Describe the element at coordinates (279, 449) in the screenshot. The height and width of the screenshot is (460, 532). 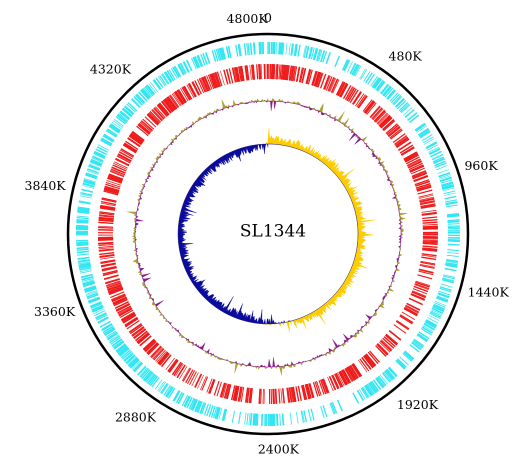
I see `position-label: 2400K` at that location.